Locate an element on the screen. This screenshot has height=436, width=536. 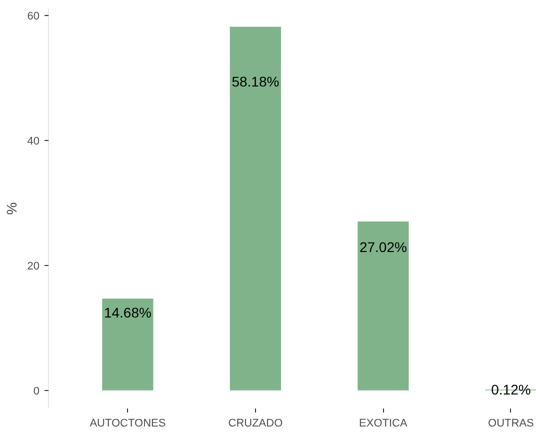
y-axis-title: % is located at coordinates (11, 208).